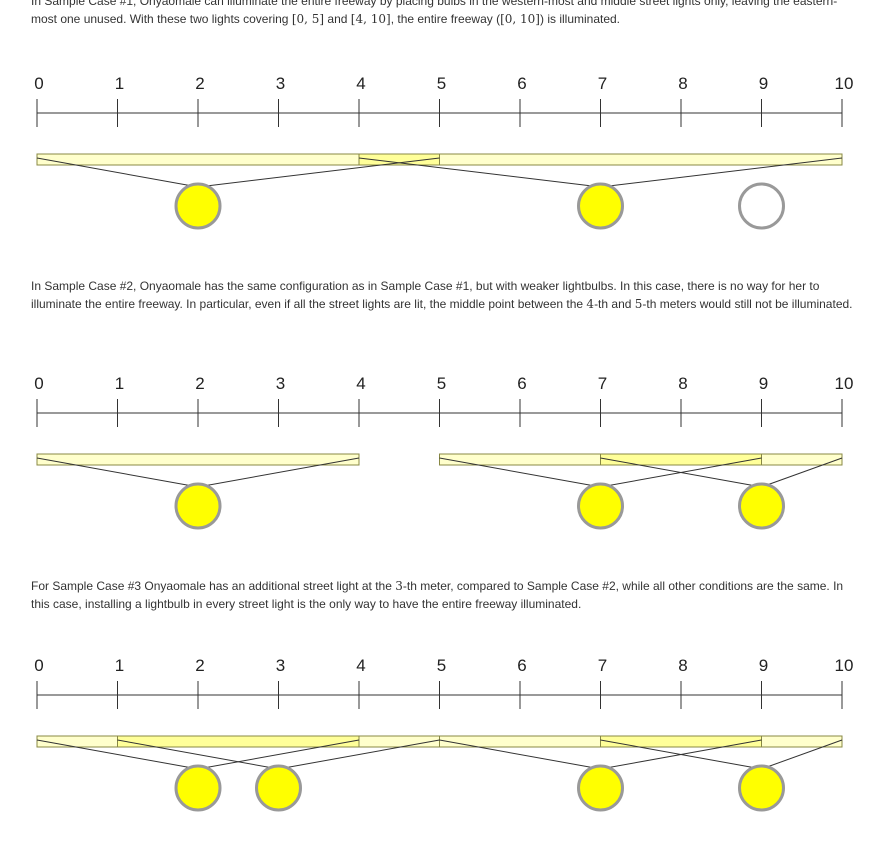 Image resolution: width=879 pixels, height=848 pixels. Describe the element at coordinates (590, 304) in the screenshot. I see `math-expression: 4` at that location.